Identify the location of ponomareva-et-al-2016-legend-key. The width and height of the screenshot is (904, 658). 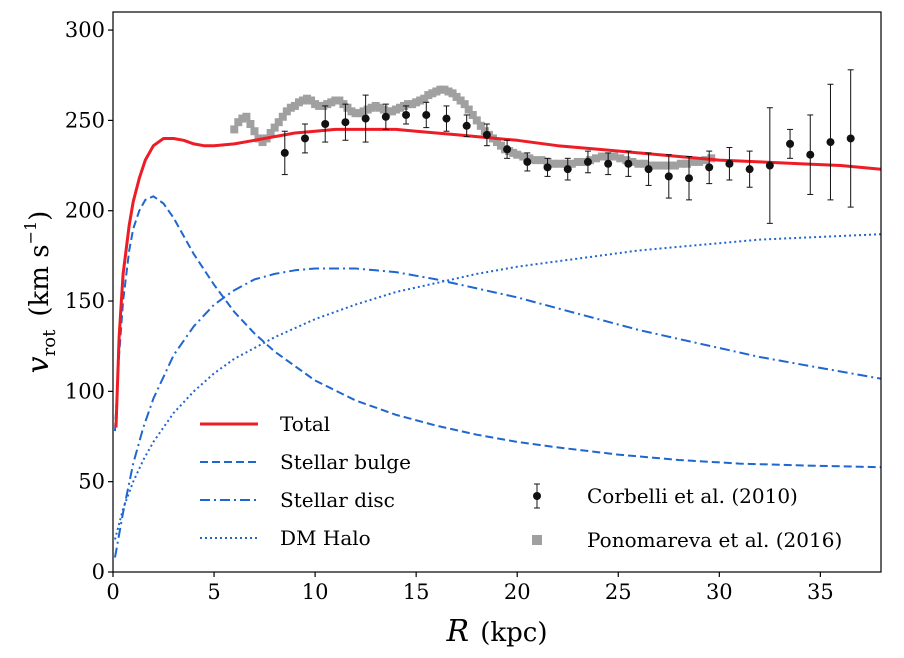
(537, 540).